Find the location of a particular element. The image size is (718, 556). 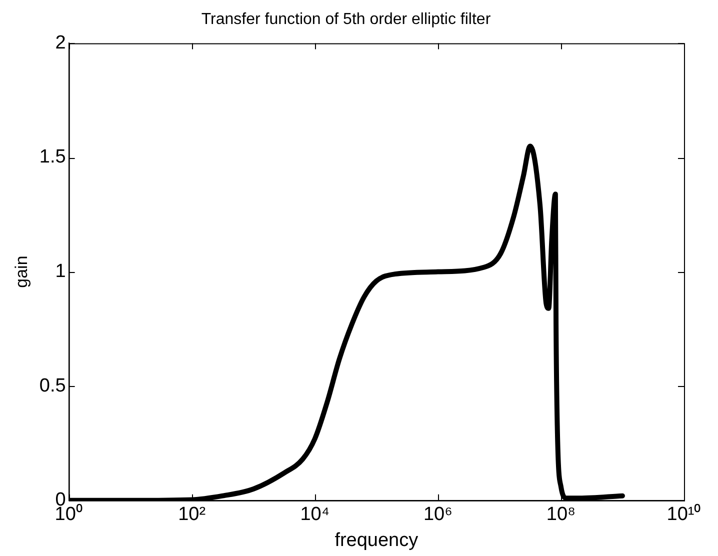

chart-title: Transfer function of 5th order elliptic filter is located at coordinates (346, 19).